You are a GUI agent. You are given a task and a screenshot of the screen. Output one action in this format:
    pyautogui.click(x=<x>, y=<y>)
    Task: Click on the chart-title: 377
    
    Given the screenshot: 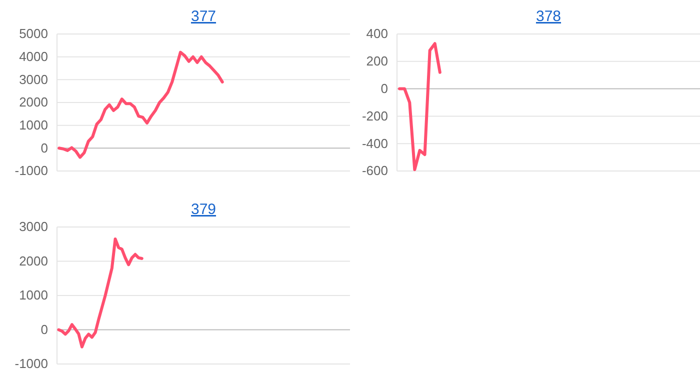 What is the action you would take?
    pyautogui.click(x=203, y=16)
    